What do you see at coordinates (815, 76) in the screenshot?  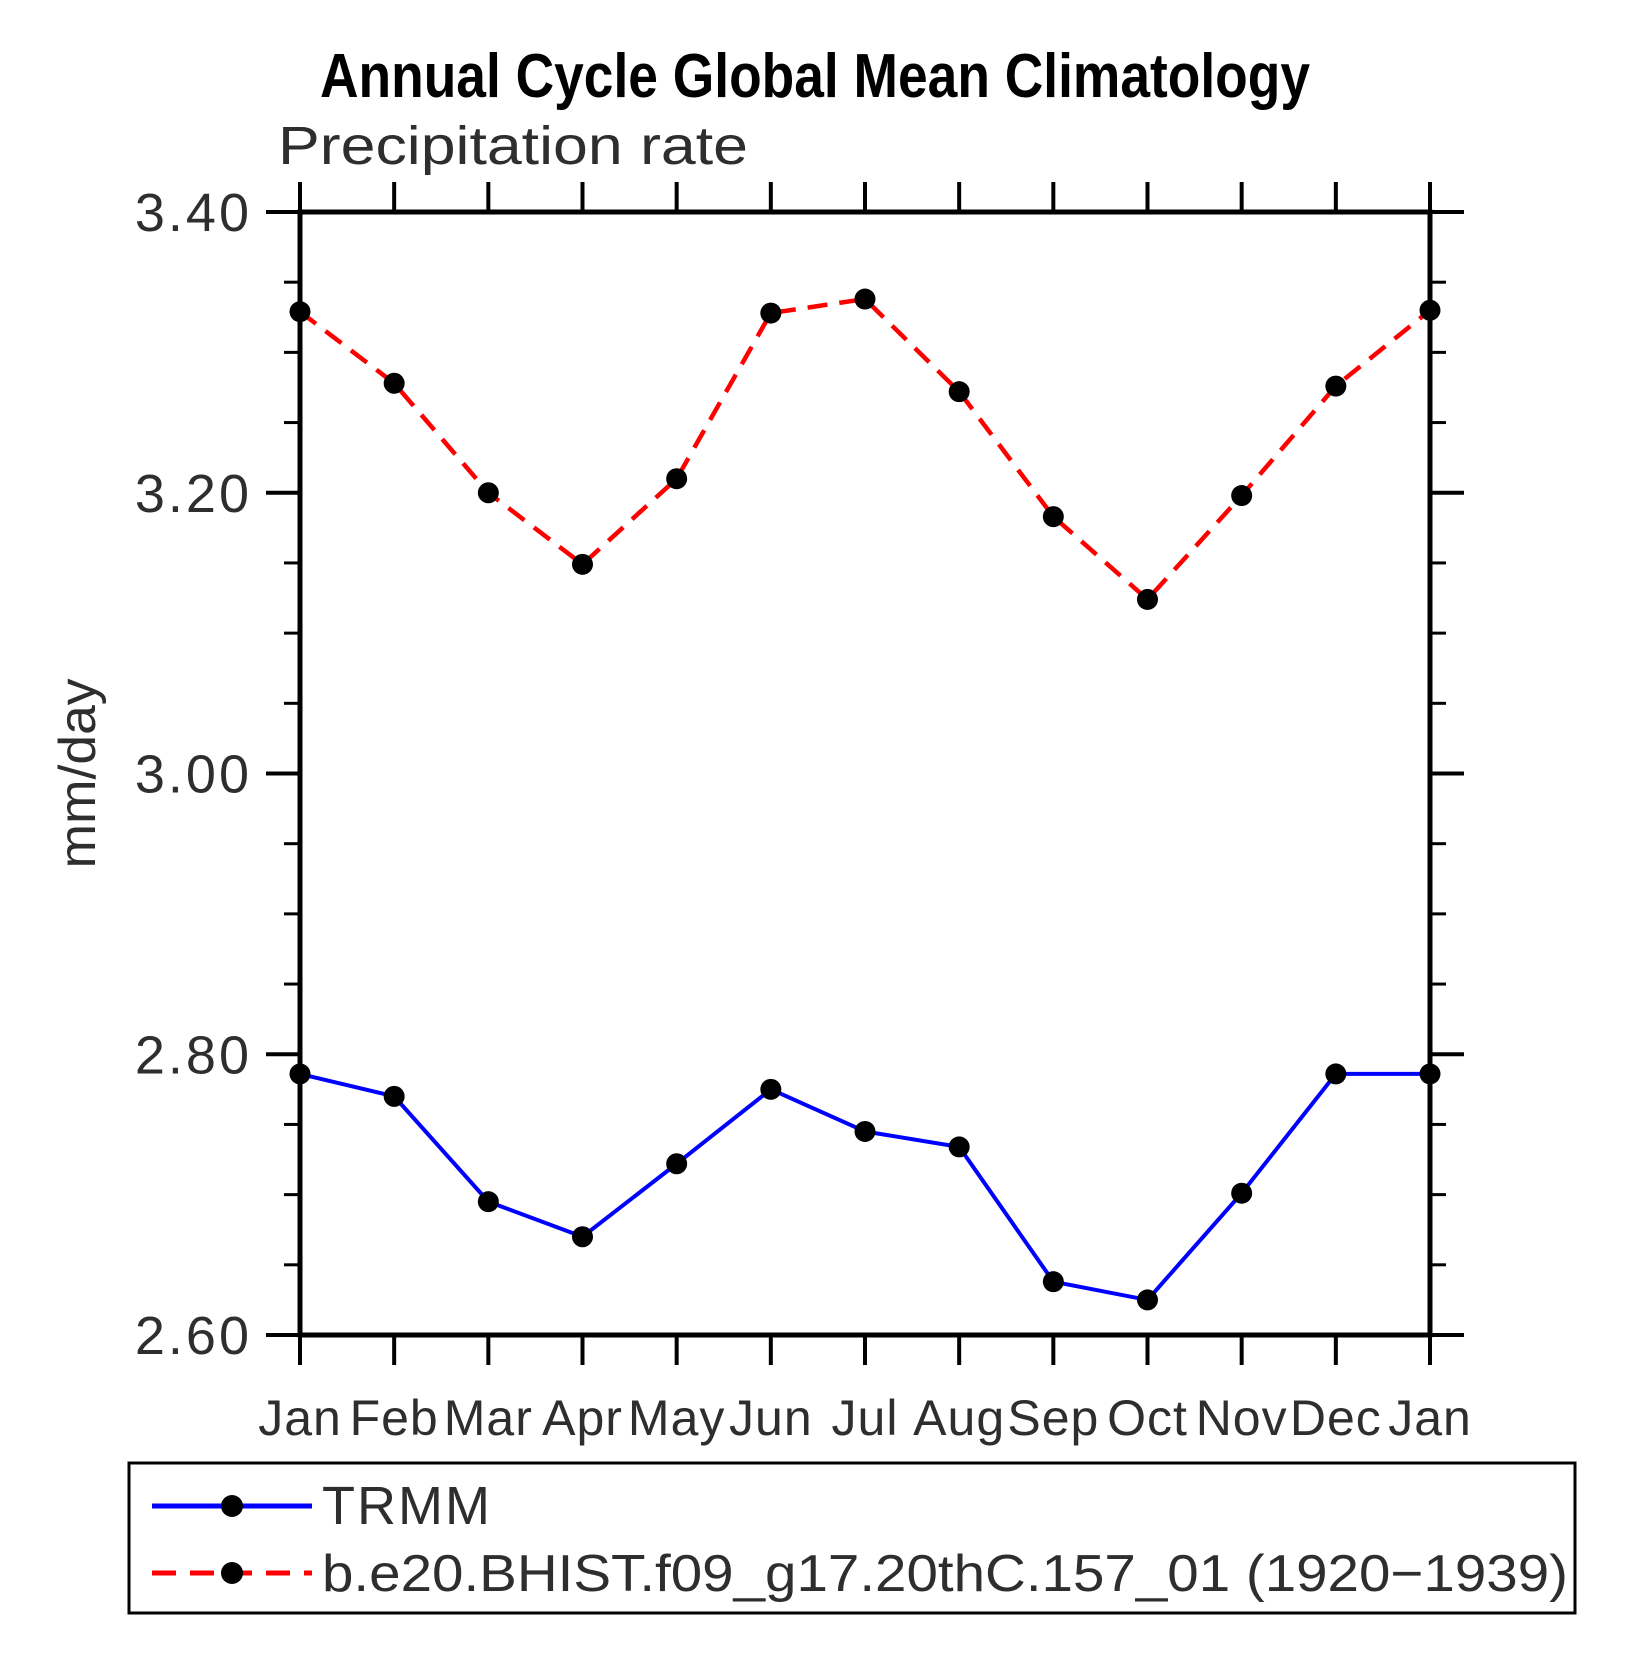 I see `chart-title: Annual Cycle Global Mean Climatology` at bounding box center [815, 76].